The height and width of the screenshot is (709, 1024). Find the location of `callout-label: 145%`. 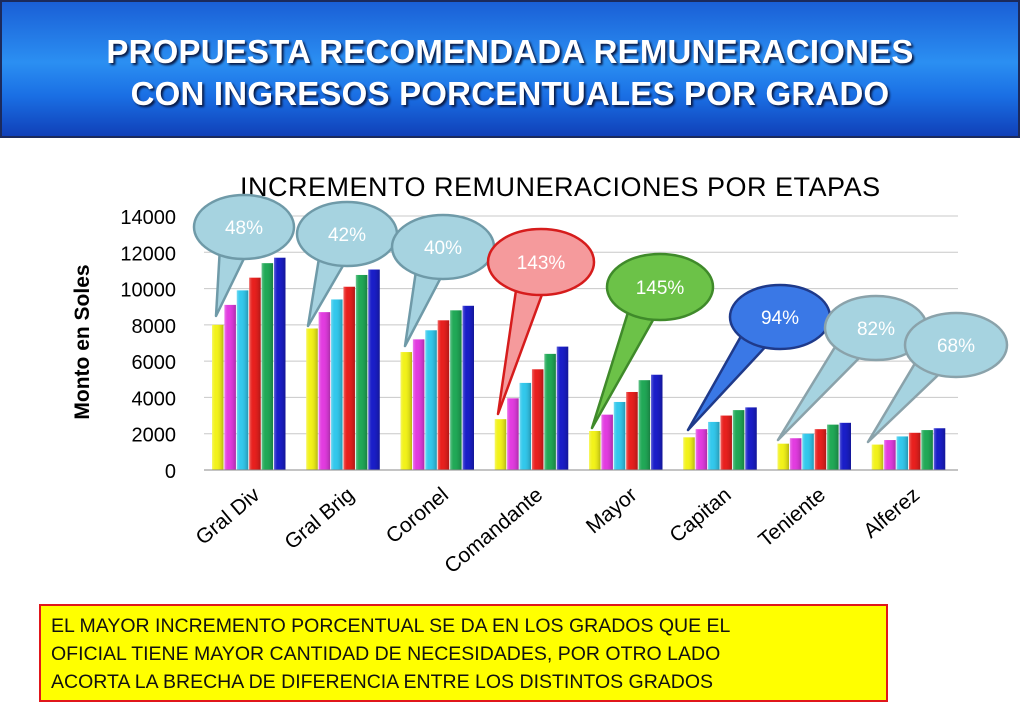

callout-label: 145% is located at coordinates (660, 288).